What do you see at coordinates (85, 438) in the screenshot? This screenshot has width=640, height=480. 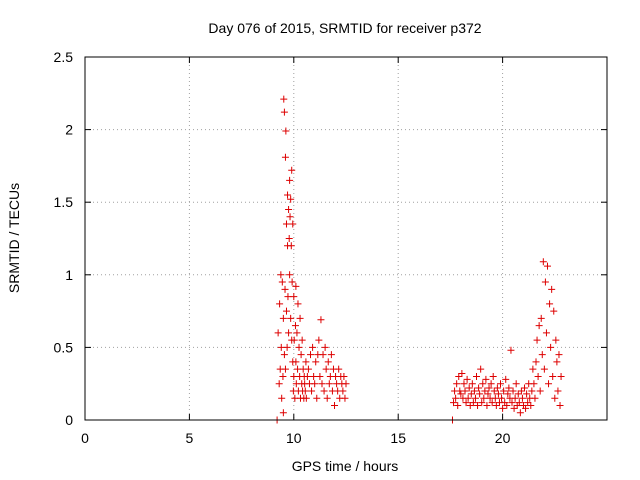 I see `x-tick-label: 0` at bounding box center [85, 438].